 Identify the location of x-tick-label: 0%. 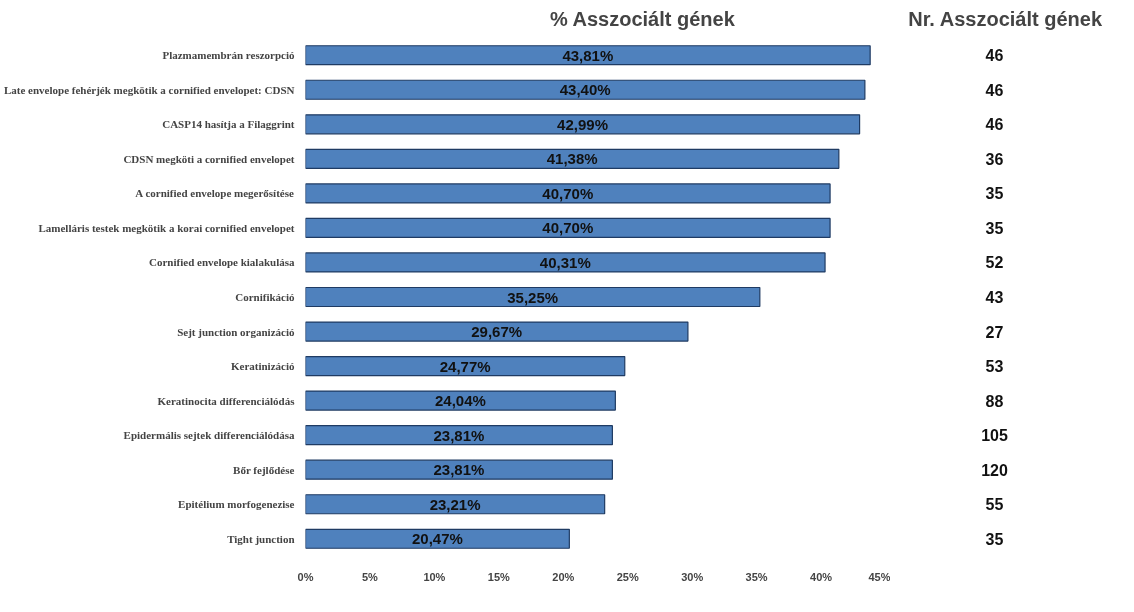
(305, 576).